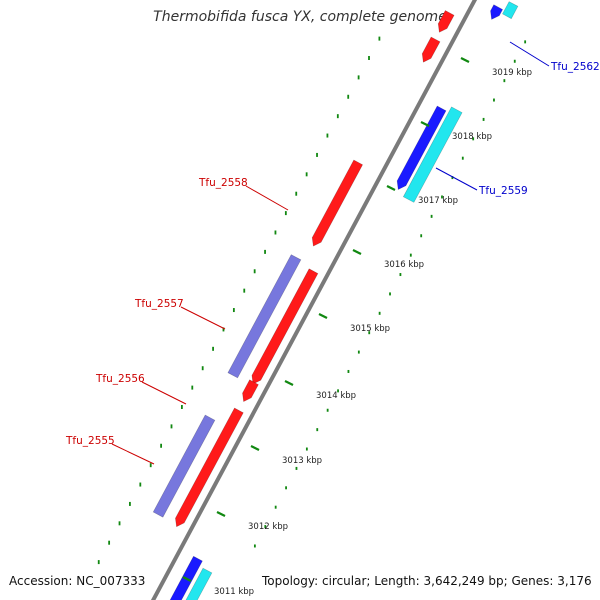  I want to click on gene-label-0: Tfu_2555, so click(90, 441).